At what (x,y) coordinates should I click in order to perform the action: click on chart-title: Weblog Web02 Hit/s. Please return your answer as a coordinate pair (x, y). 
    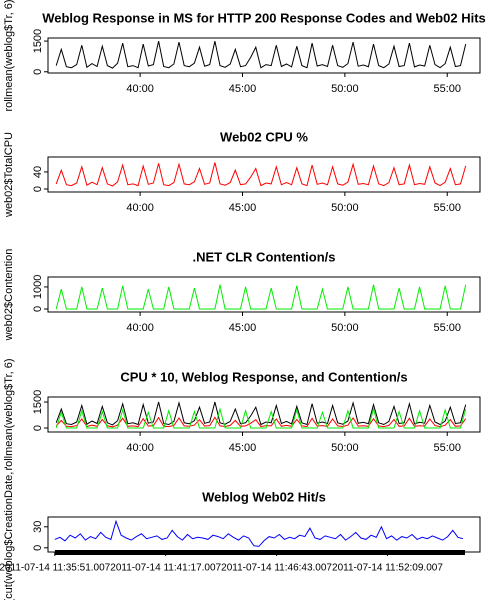
    Looking at the image, I should click on (264, 496).